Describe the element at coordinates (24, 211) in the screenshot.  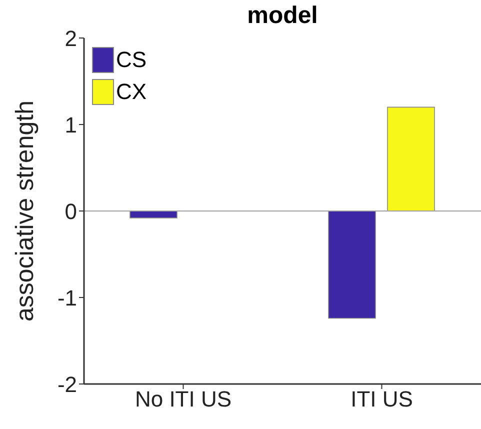
I see `y-axis-title: associative strength` at that location.